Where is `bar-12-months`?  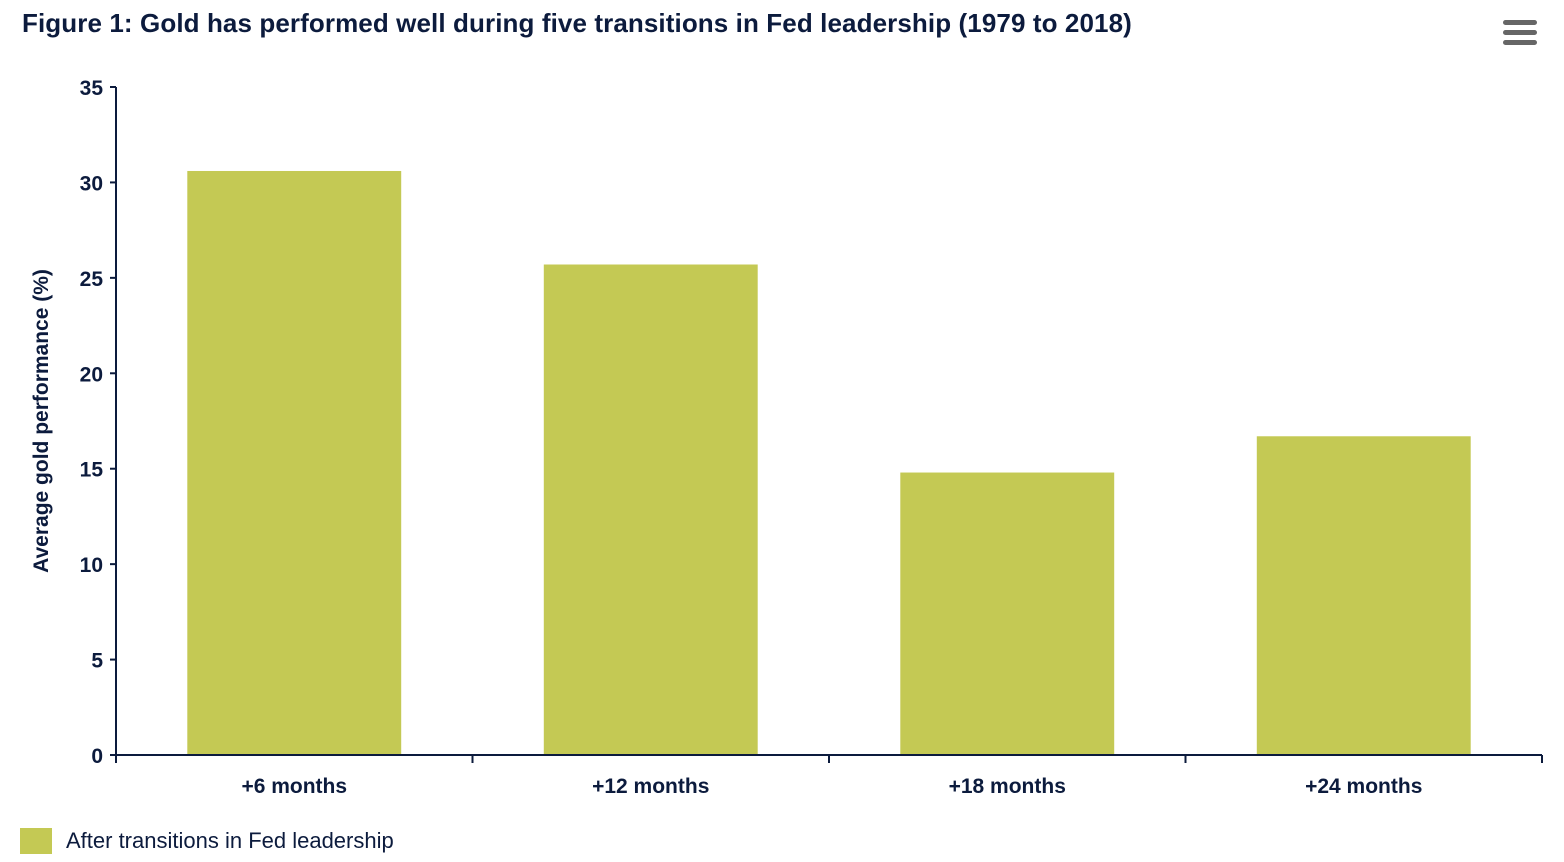 bar-12-months is located at coordinates (650, 509).